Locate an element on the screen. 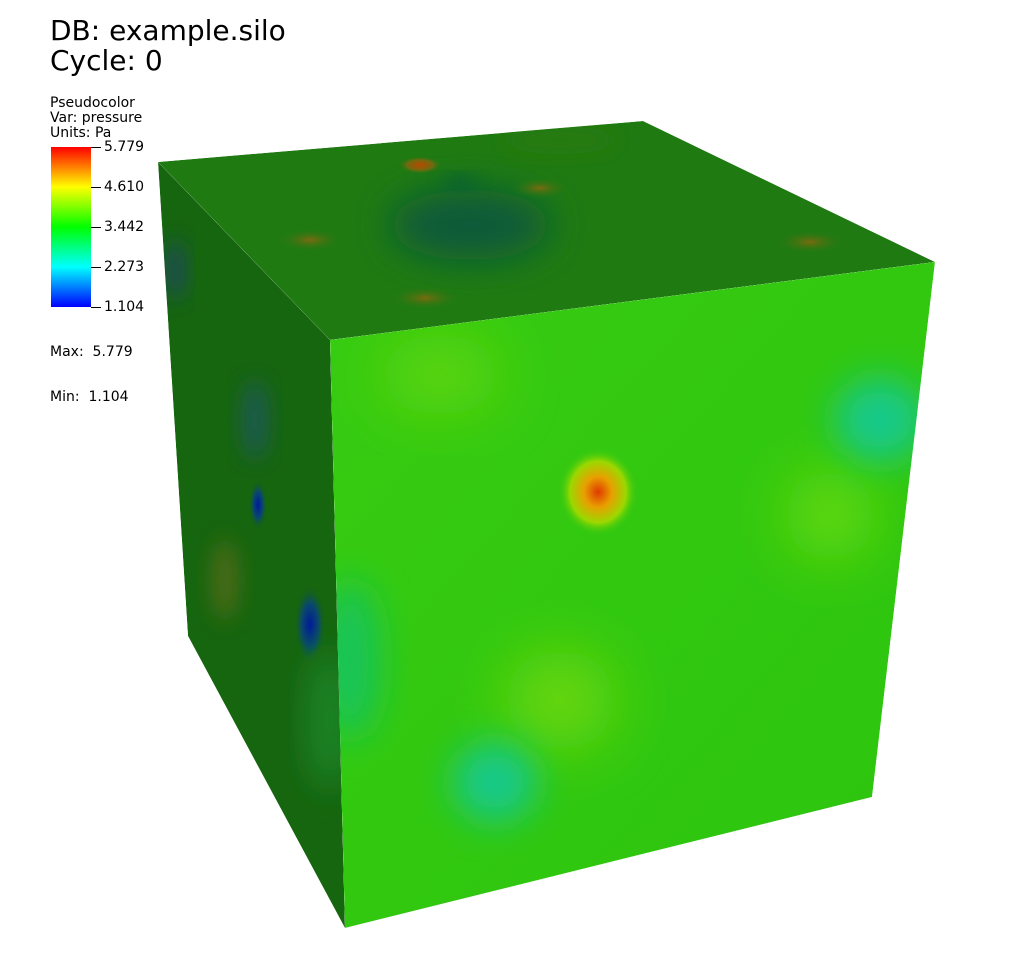  legend-variable: Var: pressure is located at coordinates (96, 118).